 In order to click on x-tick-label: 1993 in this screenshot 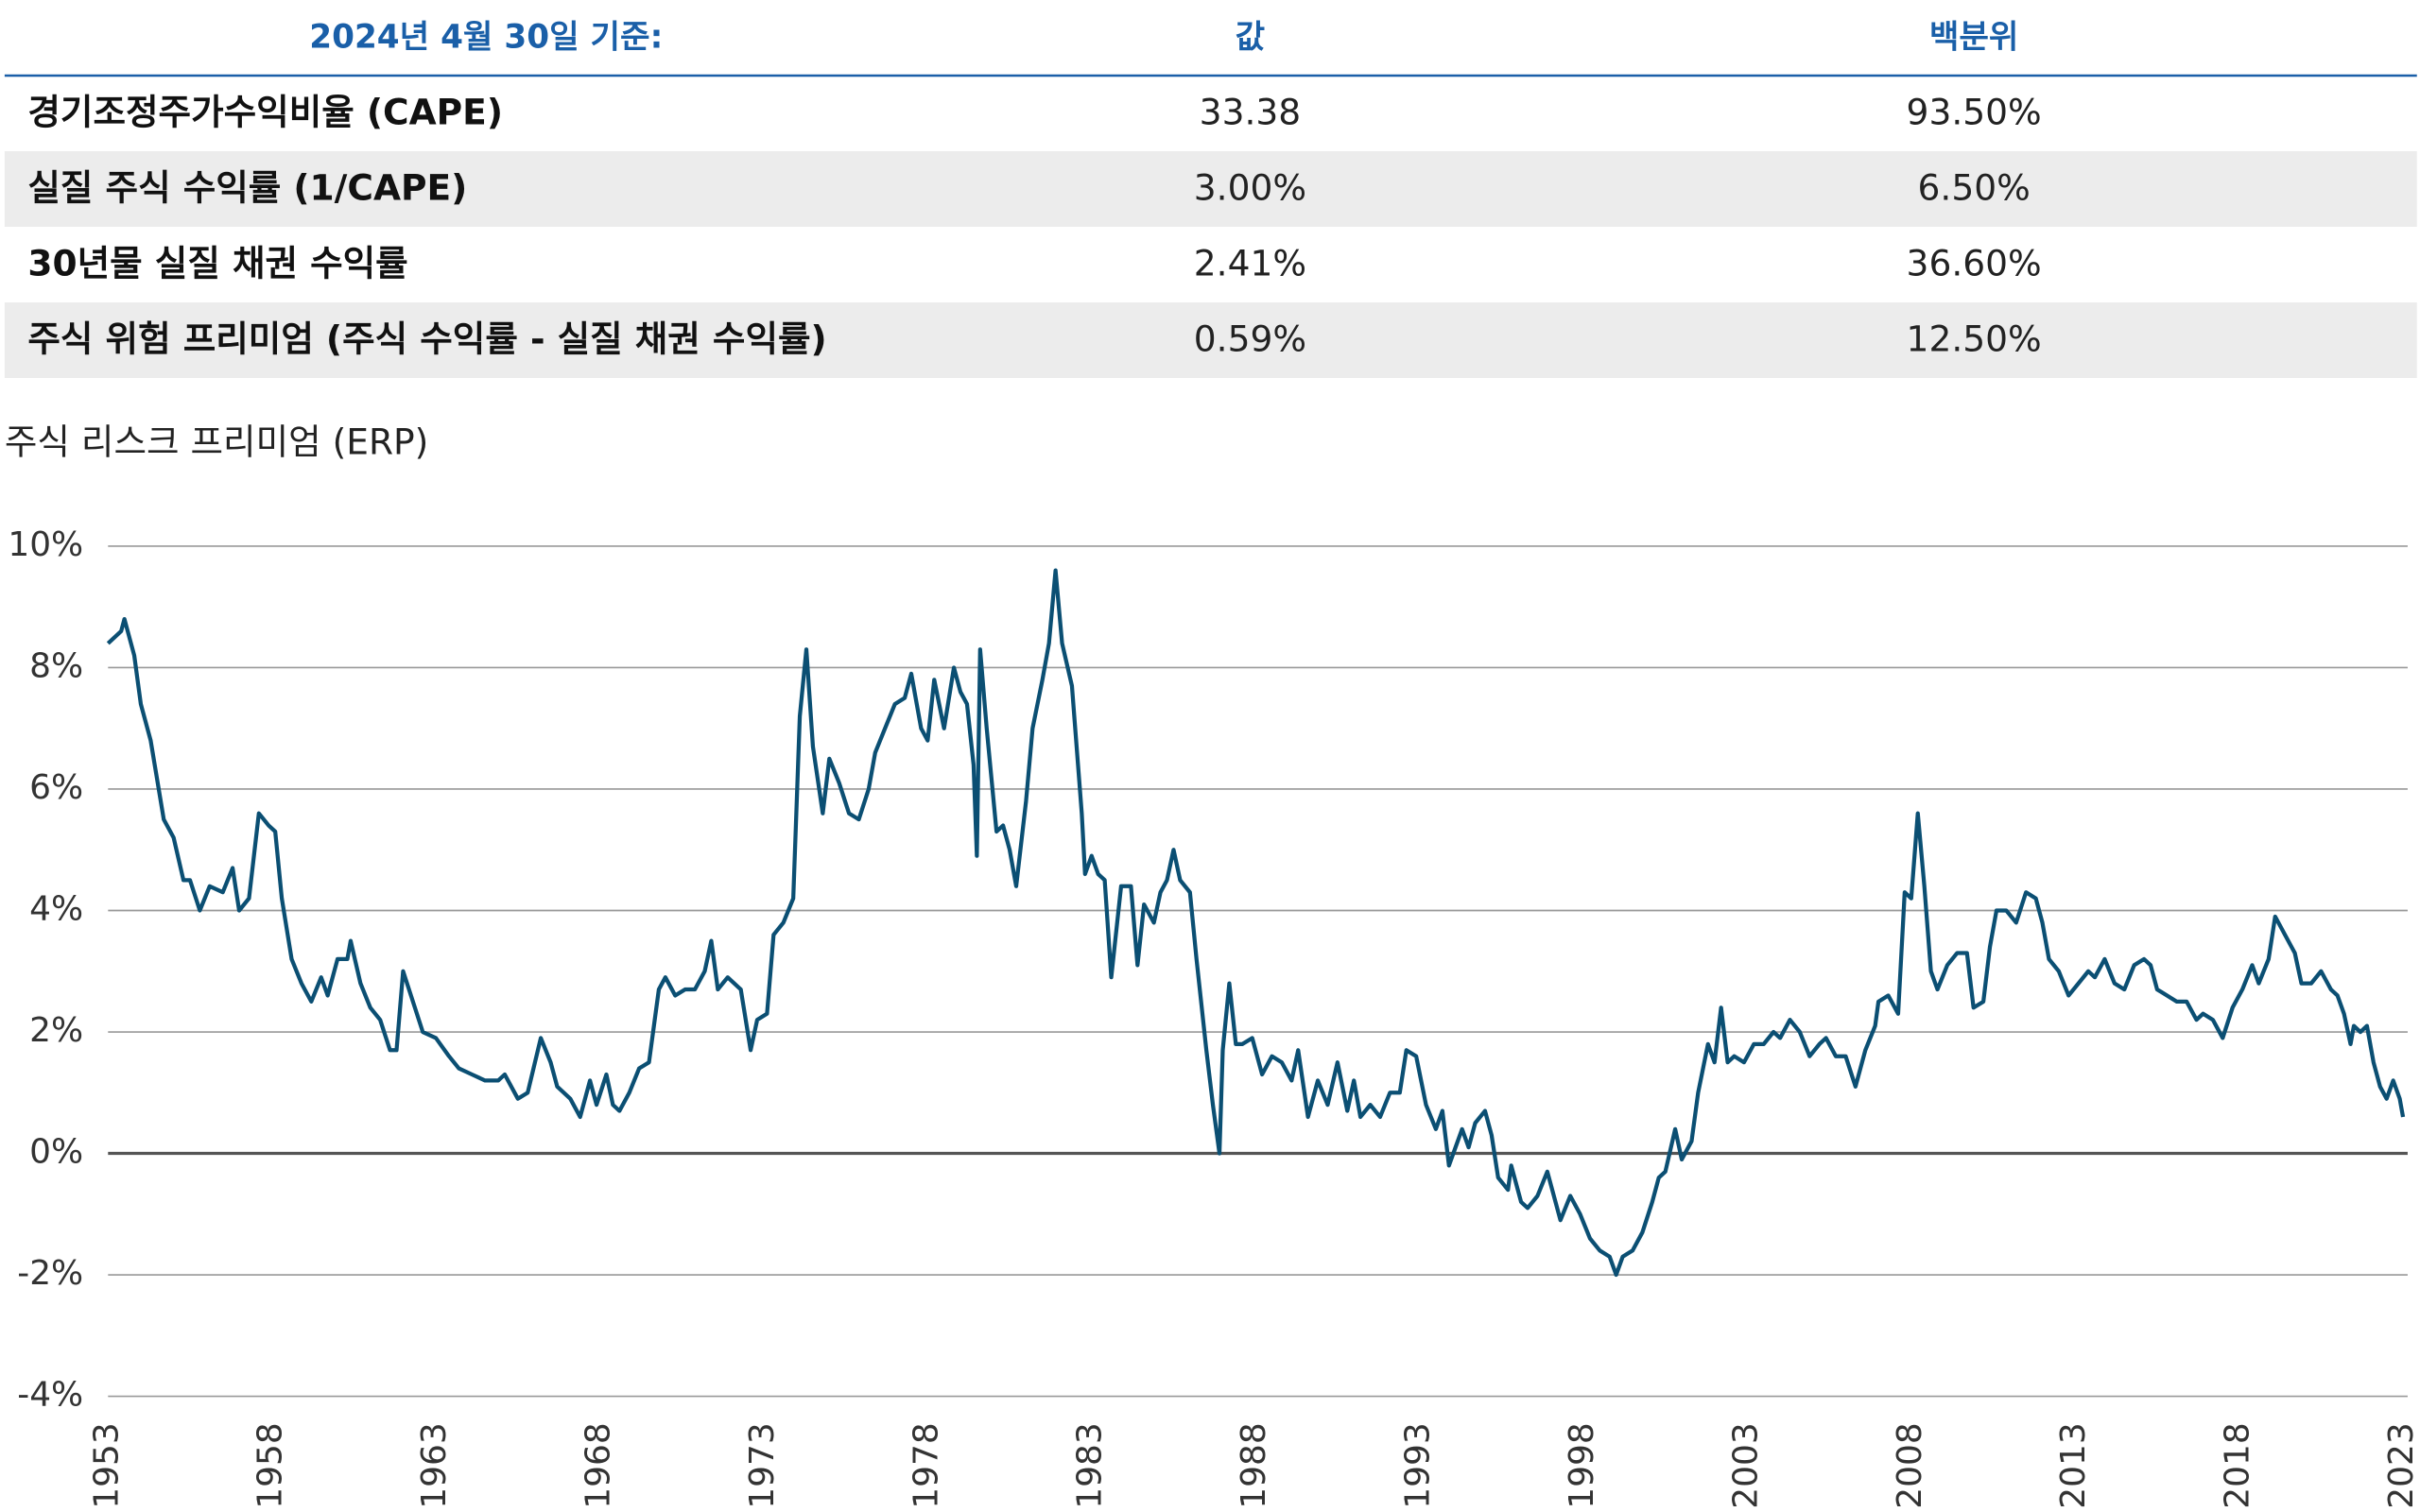, I will do `click(1418, 1465)`.